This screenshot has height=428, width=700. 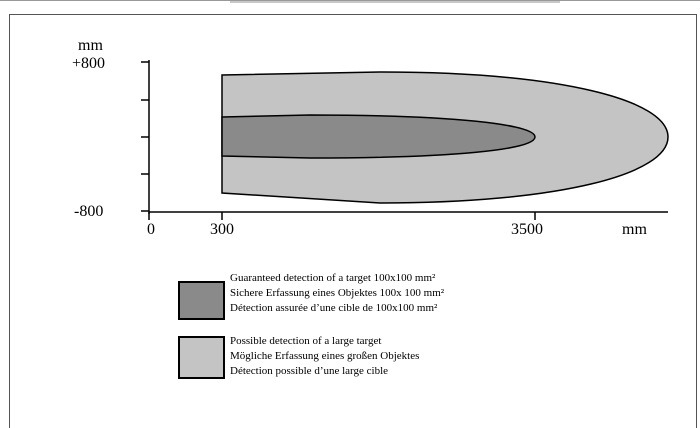 I want to click on legend-swatch-guaranteed, so click(x=201, y=300).